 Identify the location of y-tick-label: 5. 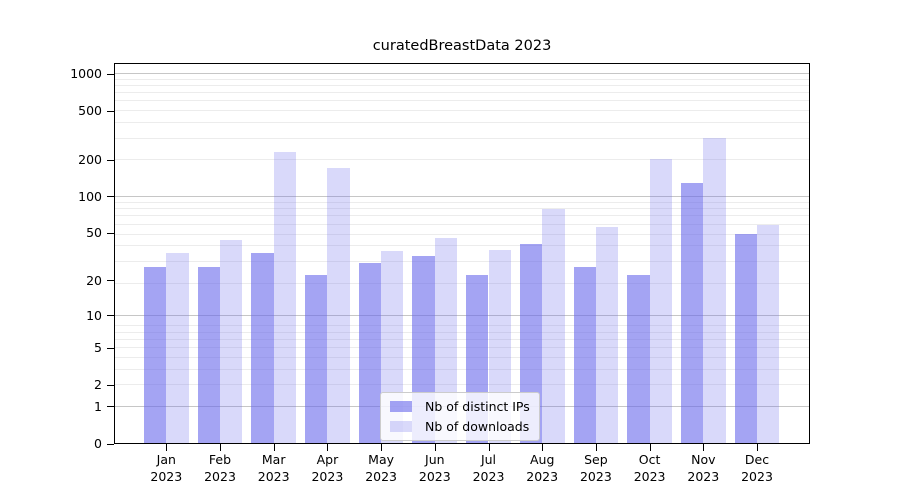
(98, 348).